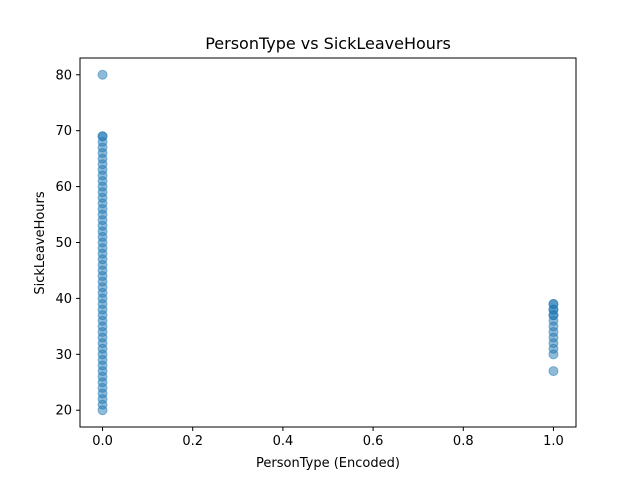  I want to click on y-axis-ticks: 20 30 40 50 60 70 80, so click(67, 243).